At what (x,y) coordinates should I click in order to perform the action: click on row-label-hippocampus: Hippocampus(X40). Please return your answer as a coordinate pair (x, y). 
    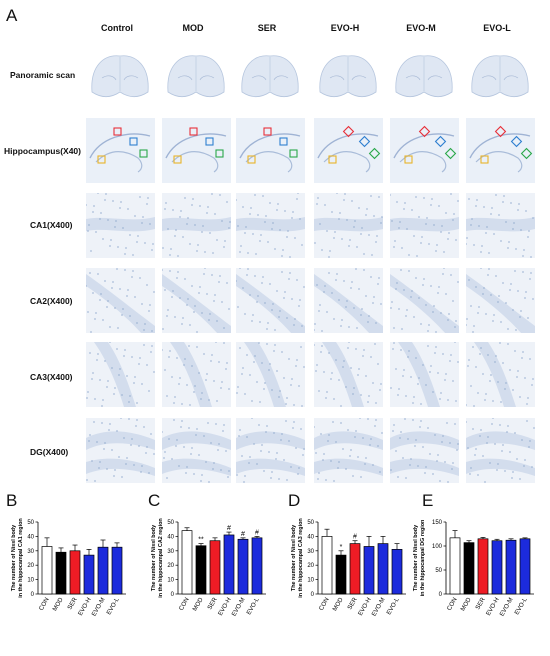
    Looking at the image, I should click on (42, 151).